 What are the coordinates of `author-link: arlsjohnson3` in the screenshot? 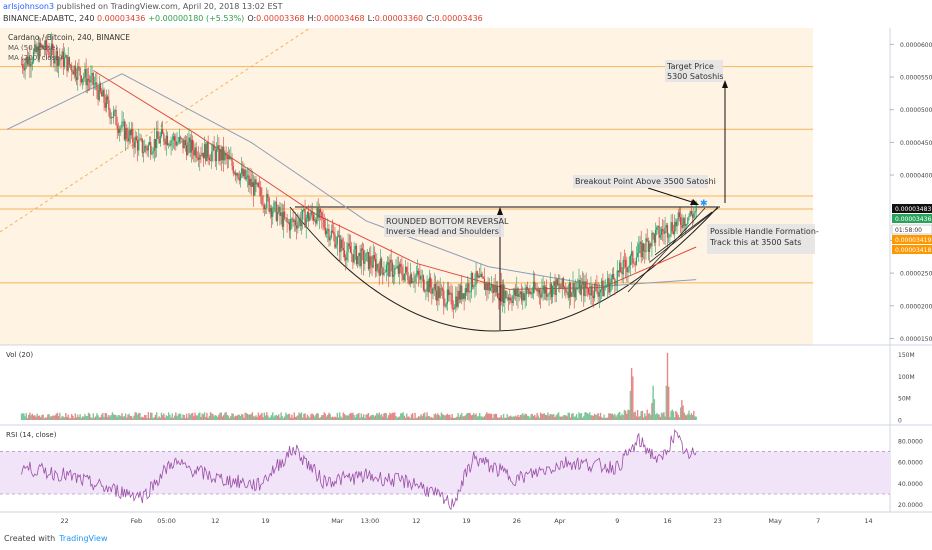 It's located at (29, 6).